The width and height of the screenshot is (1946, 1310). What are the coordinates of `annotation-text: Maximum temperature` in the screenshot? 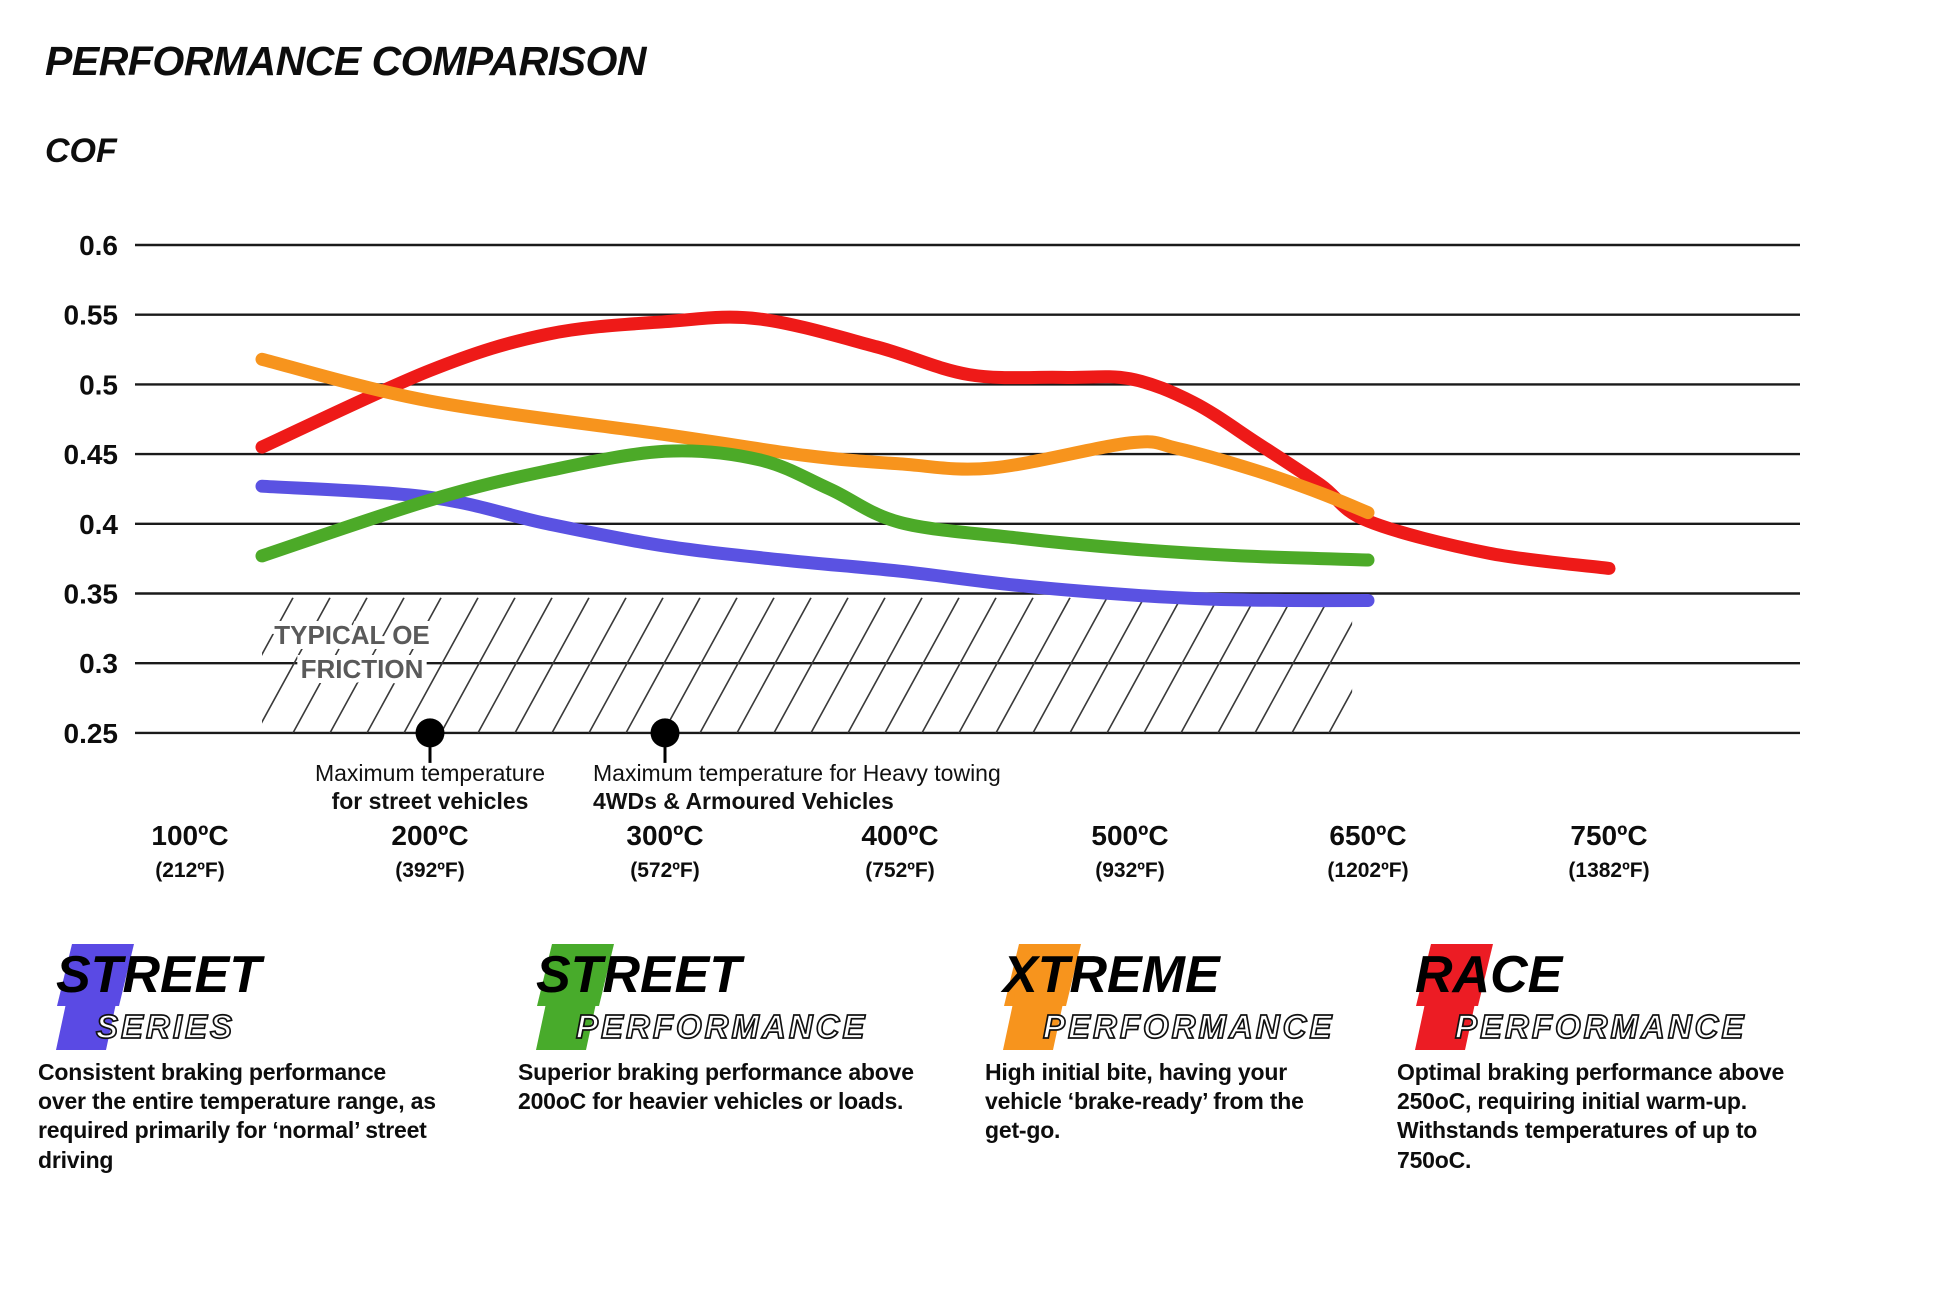 It's located at (430, 773).